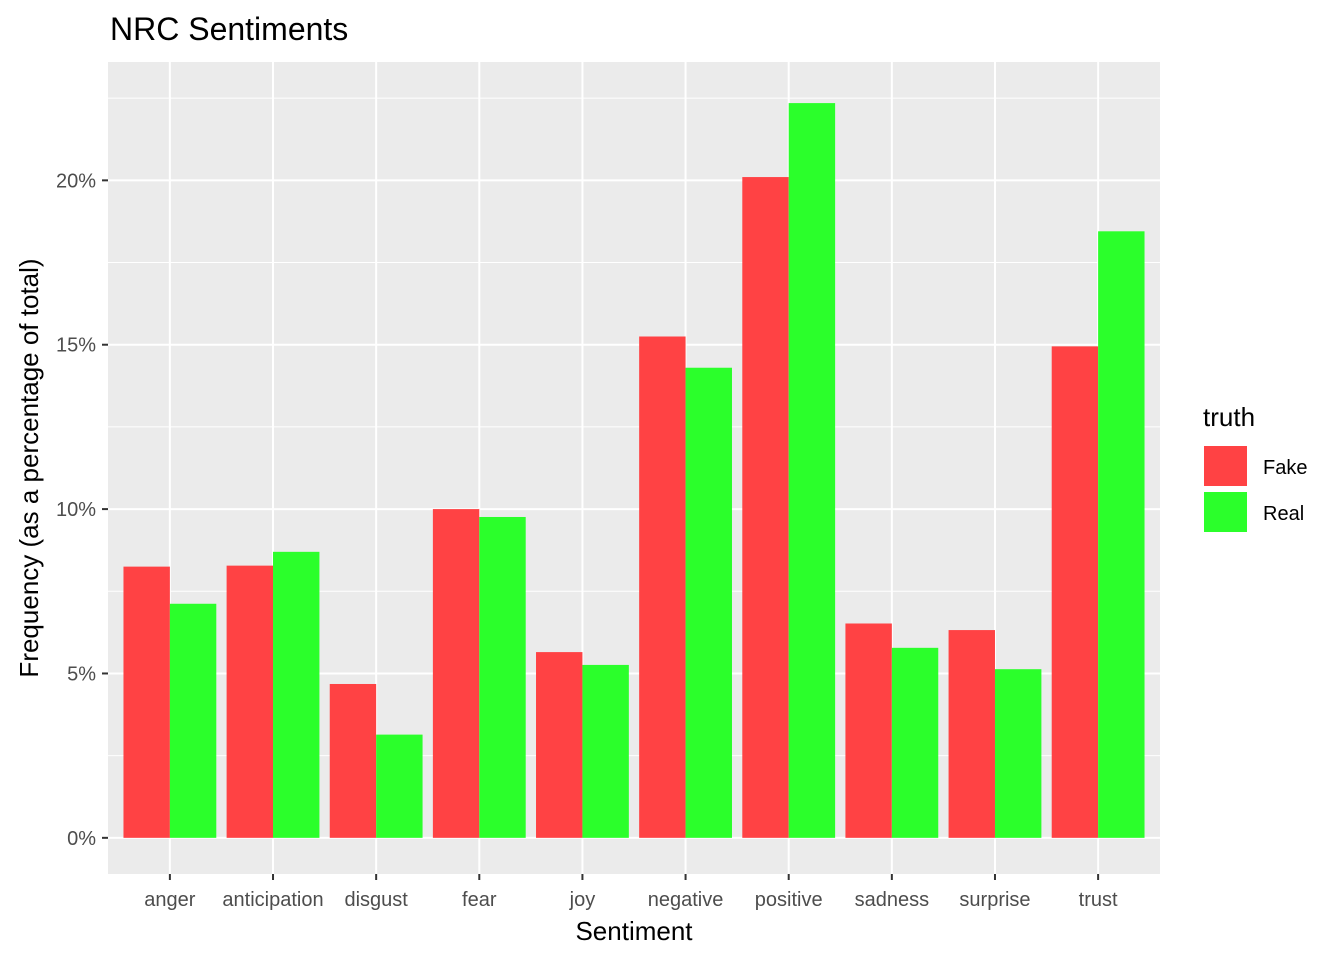  I want to click on bar-real-surprise, so click(1018, 753).